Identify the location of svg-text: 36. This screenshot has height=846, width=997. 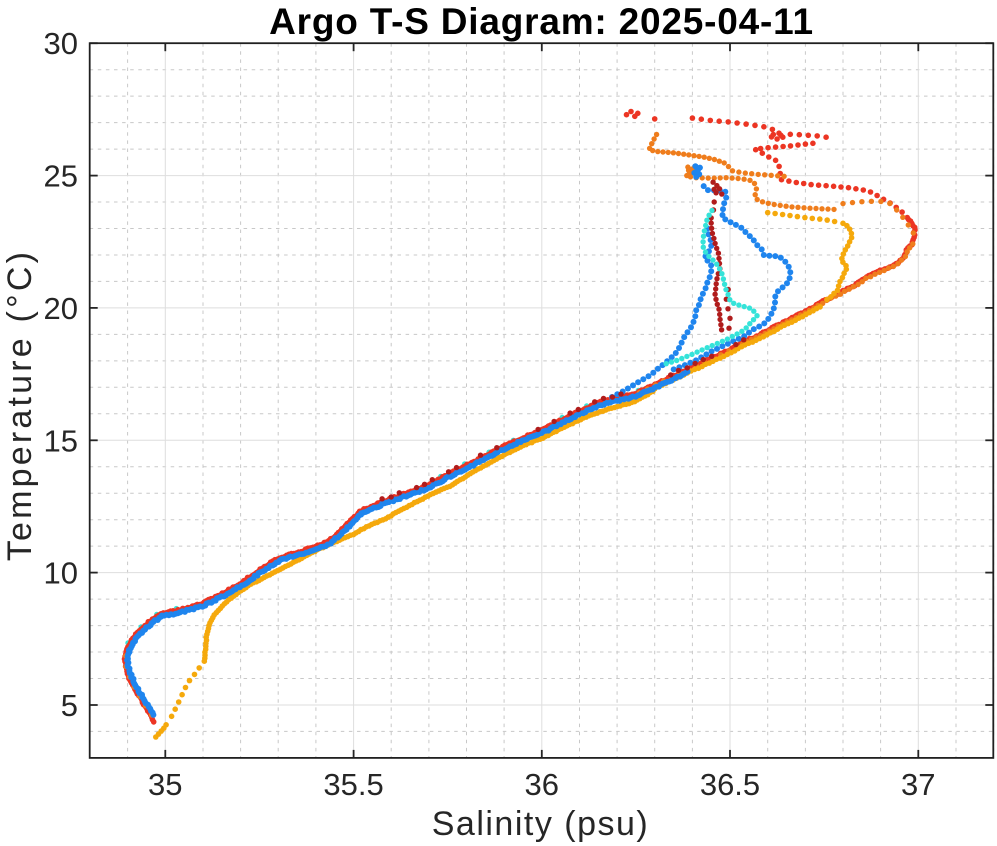
(542, 784).